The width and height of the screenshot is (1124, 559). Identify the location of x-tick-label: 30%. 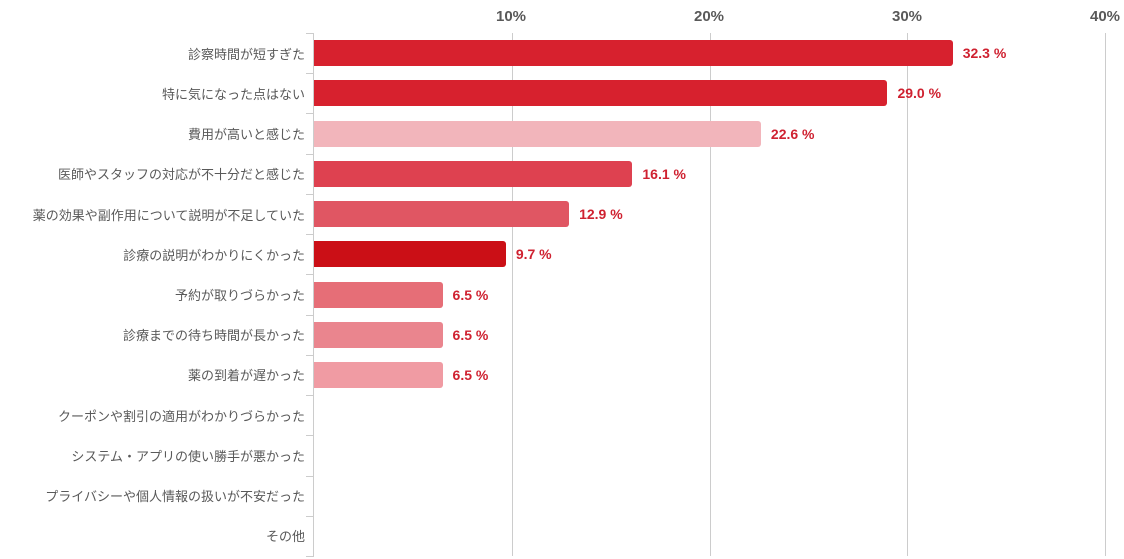
(907, 16).